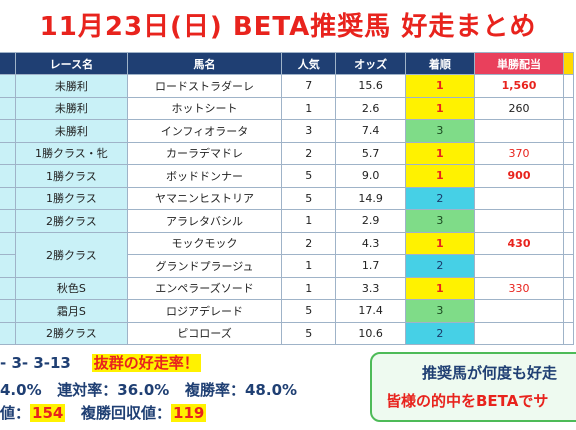 This screenshot has height=430, width=576. Describe the element at coordinates (204, 311) in the screenshot. I see `horse-name: ロジアデレード` at that location.